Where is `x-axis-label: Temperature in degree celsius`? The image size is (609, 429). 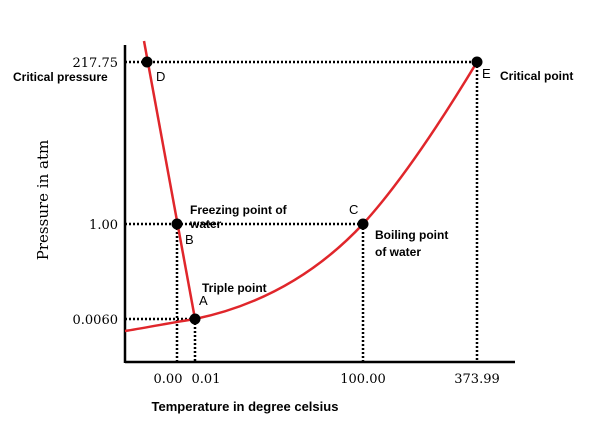
x-axis-label: Temperature in degree celsius is located at coordinates (245, 406).